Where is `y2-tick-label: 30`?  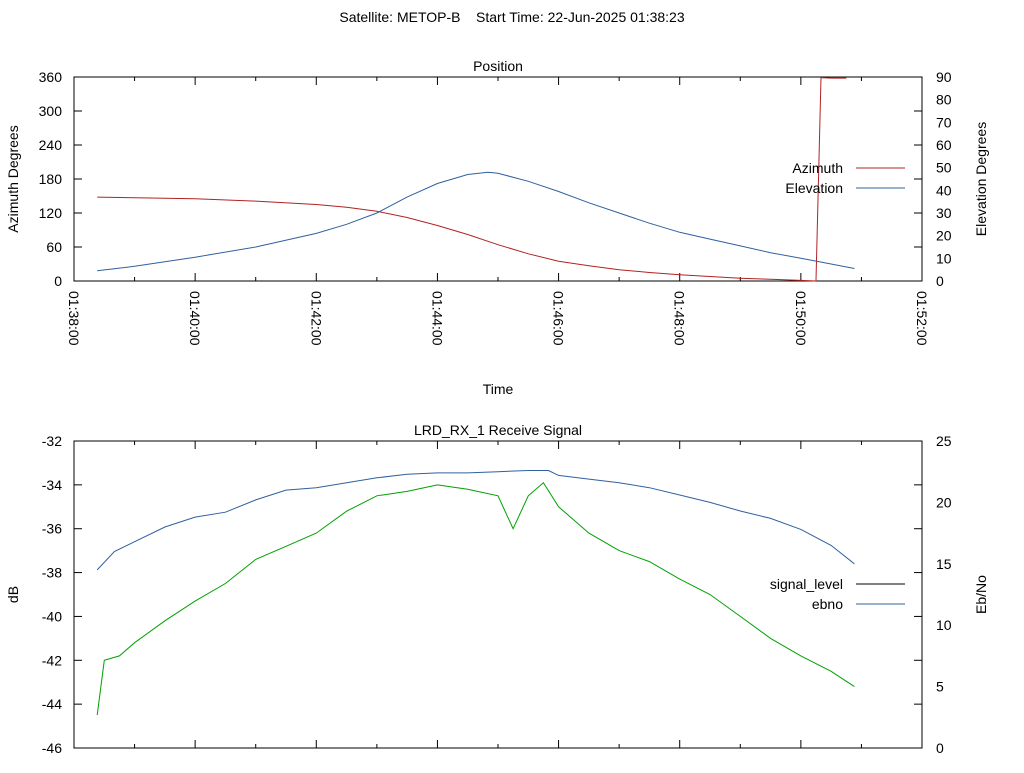 y2-tick-label: 30 is located at coordinates (944, 213).